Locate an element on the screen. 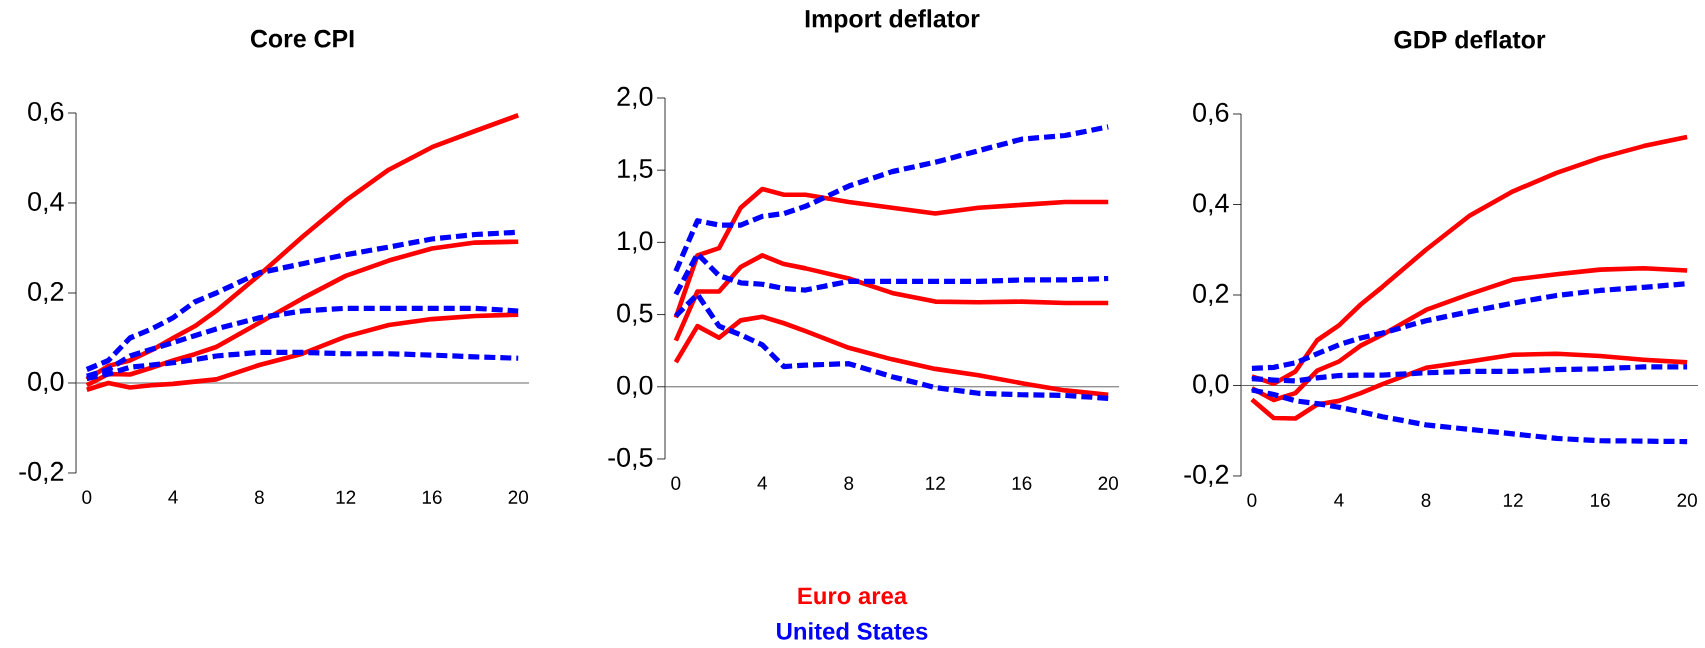  y-tick-label: 2,0 is located at coordinates (635, 98).